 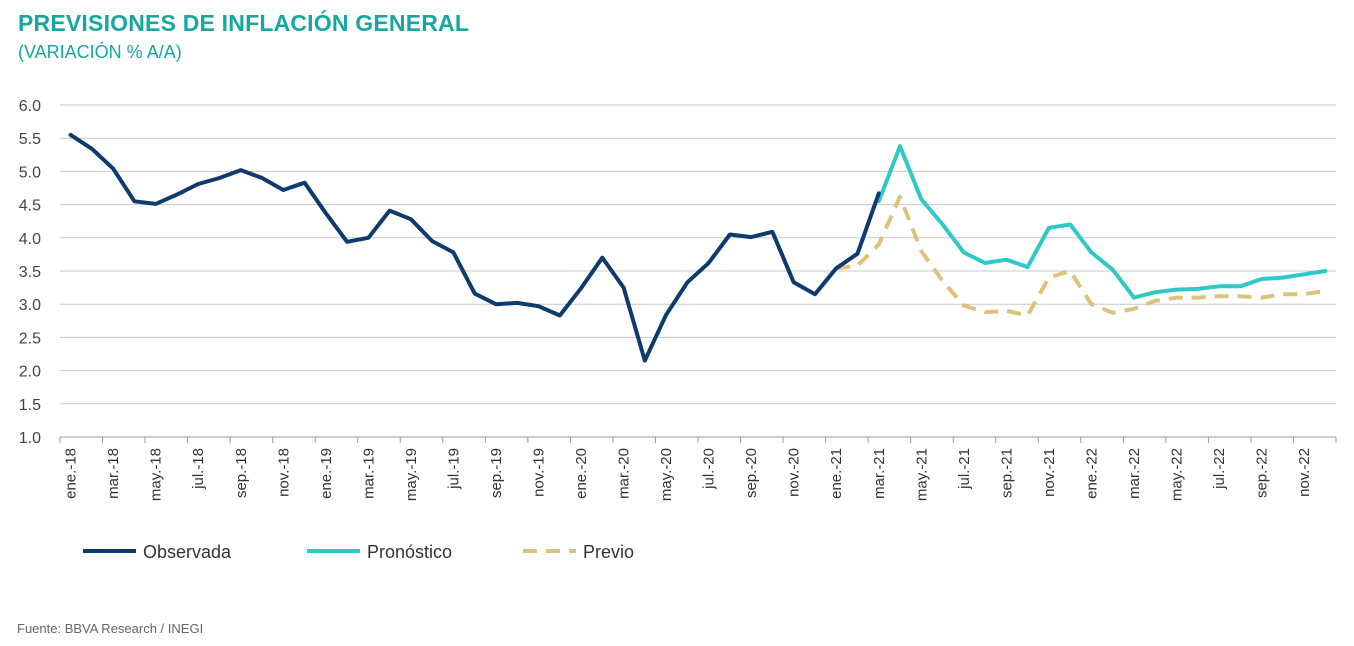 What do you see at coordinates (30, 139) in the screenshot?
I see `y-tick-label: 5.5` at bounding box center [30, 139].